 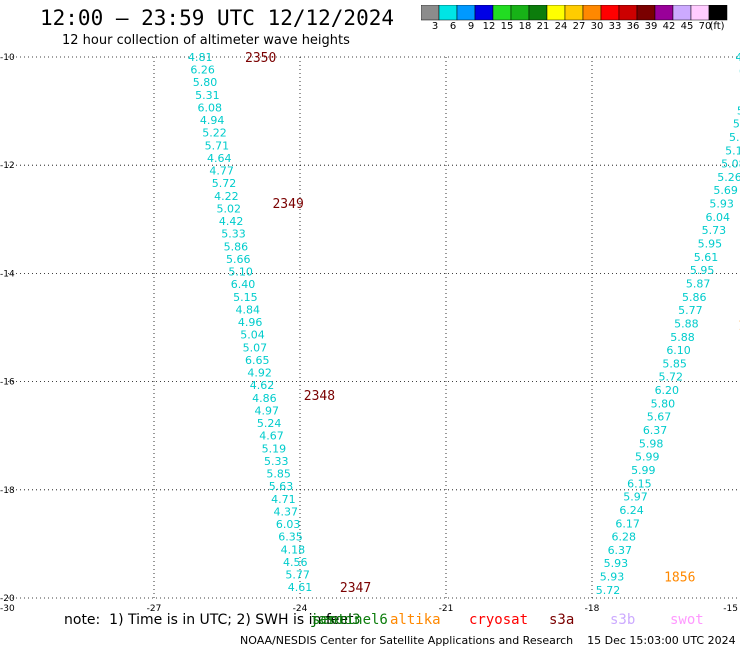 I want to click on wave-height-label: 4.93, so click(x=737, y=57).